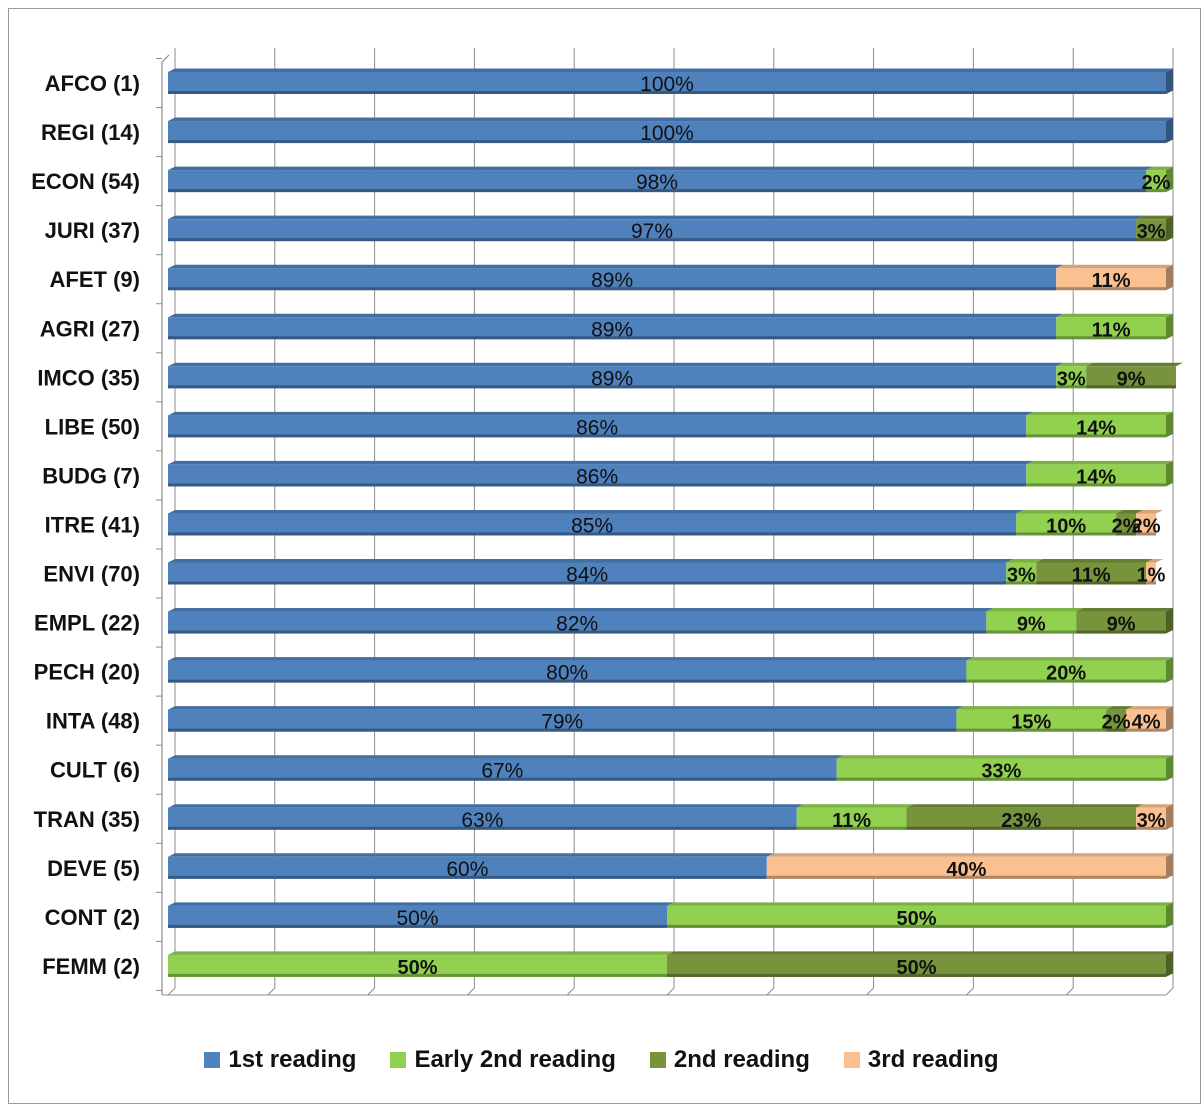 This screenshot has height=1106, width=1203. Describe the element at coordinates (398, 1060) in the screenshot. I see `legend-swatch` at that location.